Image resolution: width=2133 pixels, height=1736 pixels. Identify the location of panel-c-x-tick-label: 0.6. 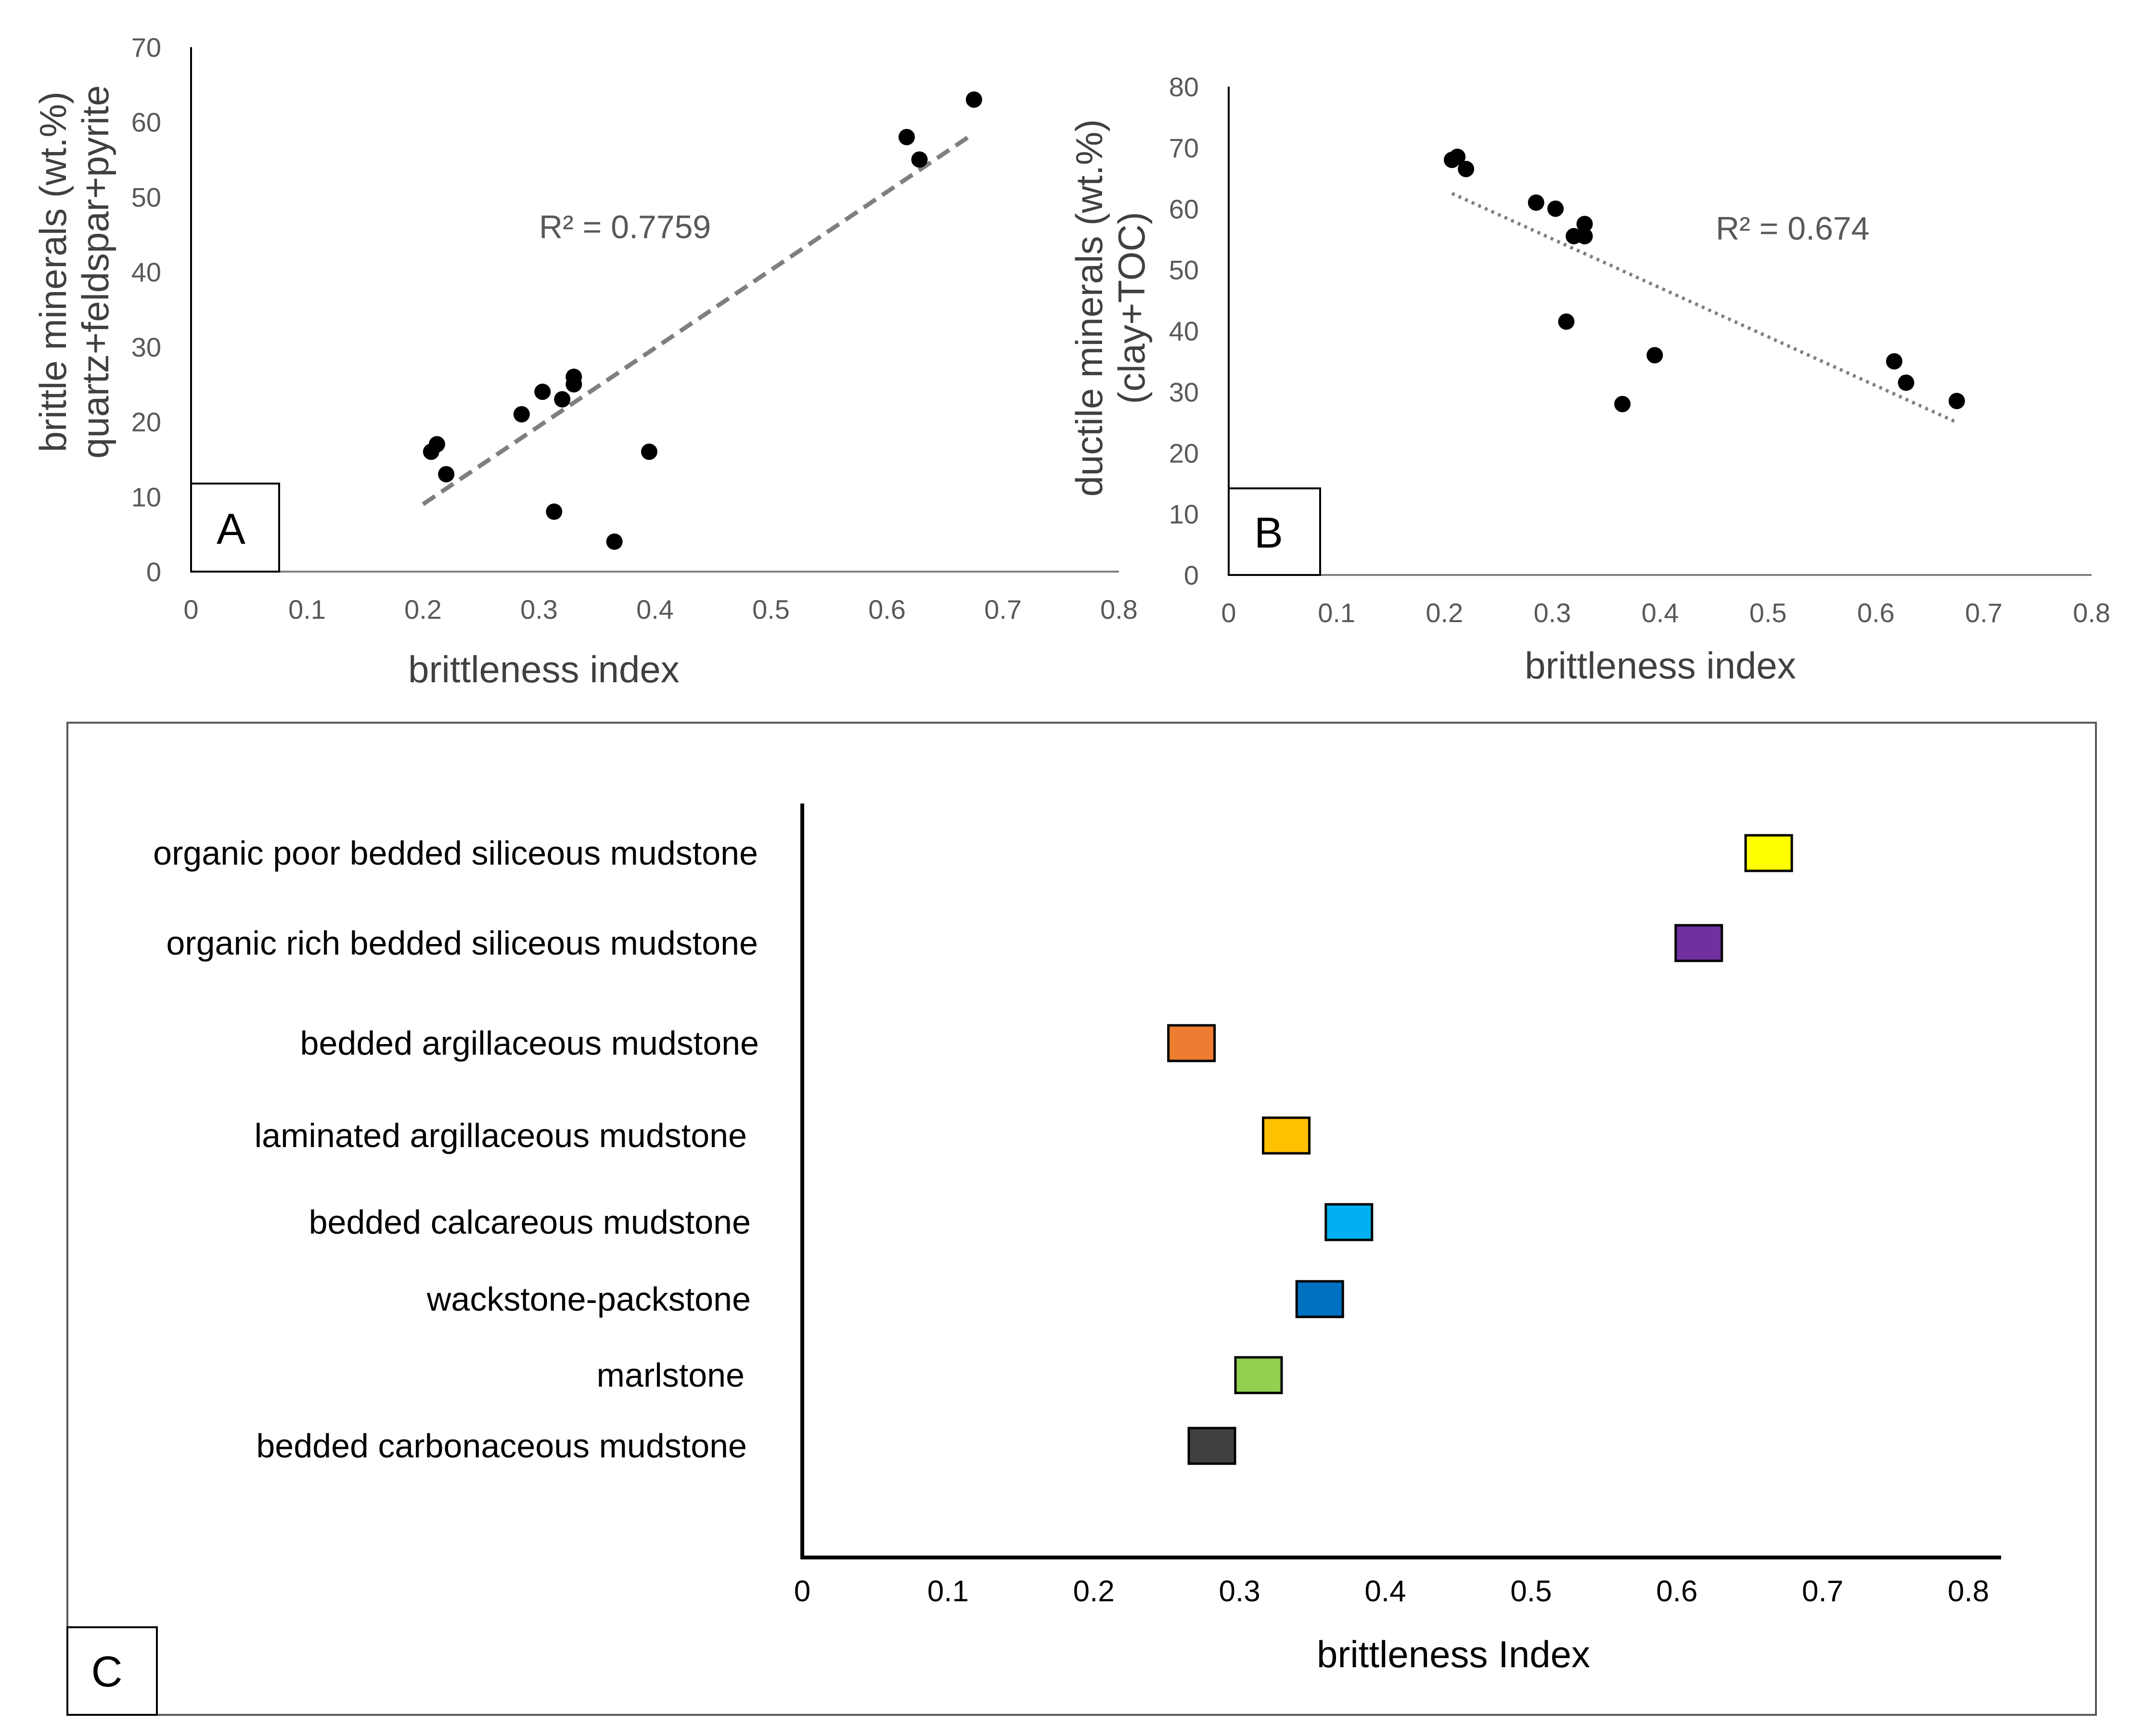
(1676, 1591).